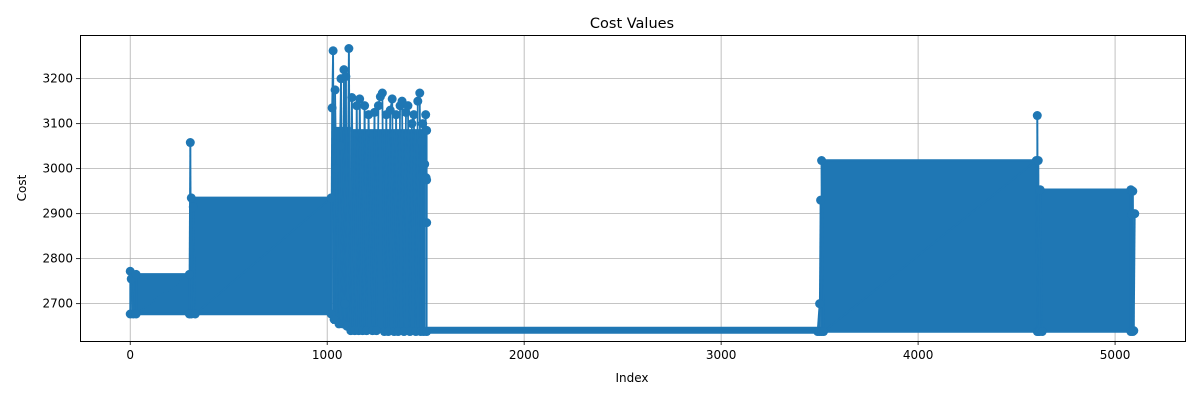  Describe the element at coordinates (57, 79) in the screenshot. I see `y-tick-label: 3200` at that location.